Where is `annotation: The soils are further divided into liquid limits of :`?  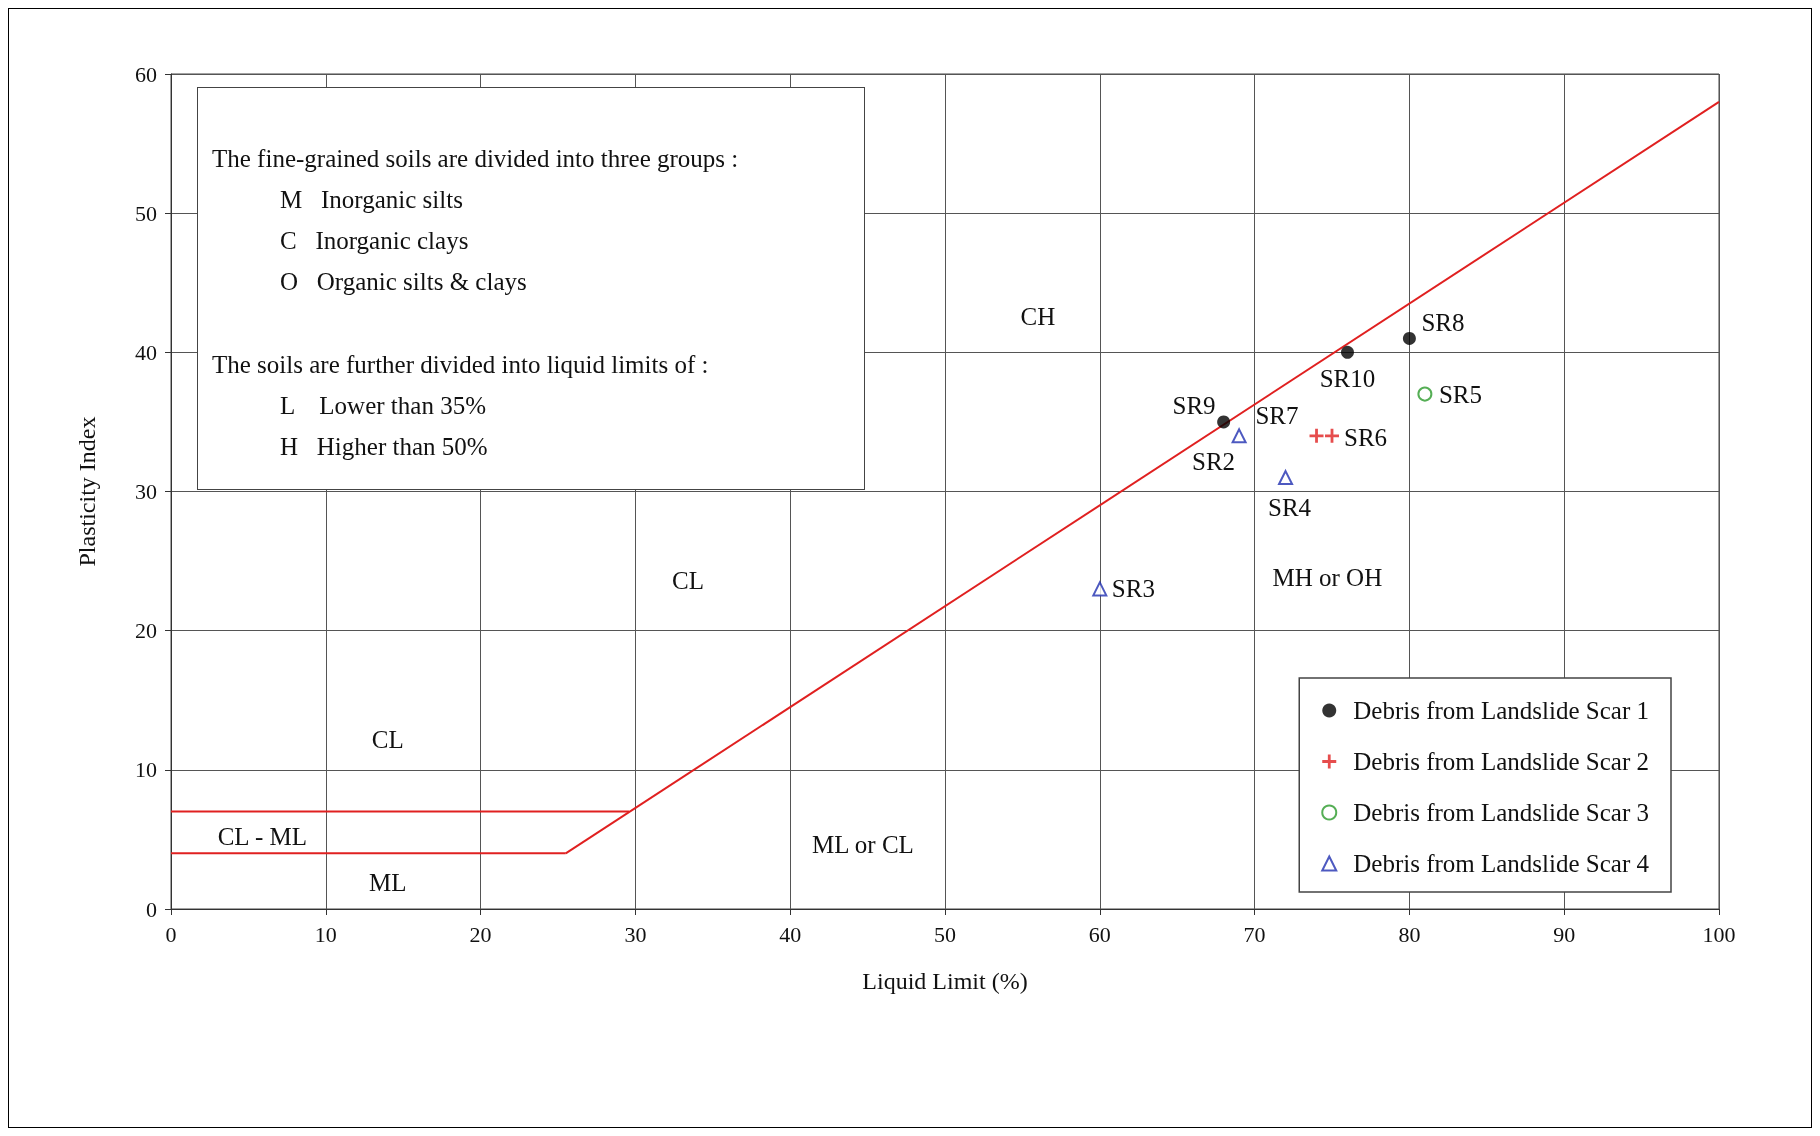 annotation: The soils are further divided into liquid limits of : is located at coordinates (461, 365).